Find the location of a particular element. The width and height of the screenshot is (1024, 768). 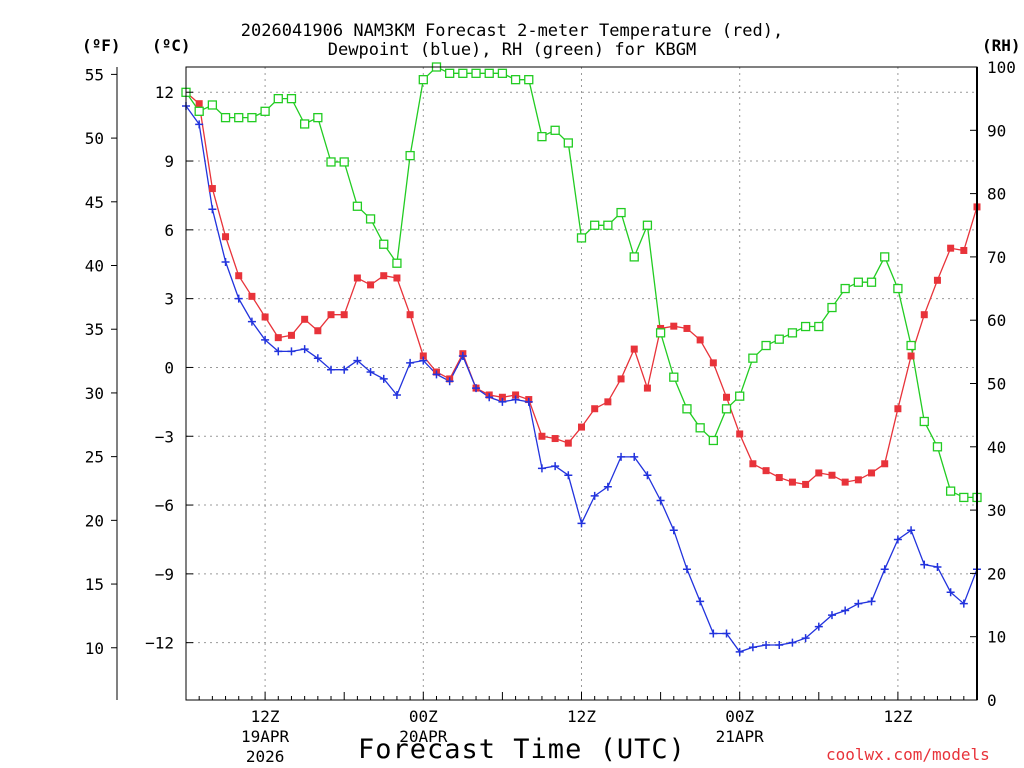

x-axis-title: Forecast Time (UTC) is located at coordinates (522, 749).